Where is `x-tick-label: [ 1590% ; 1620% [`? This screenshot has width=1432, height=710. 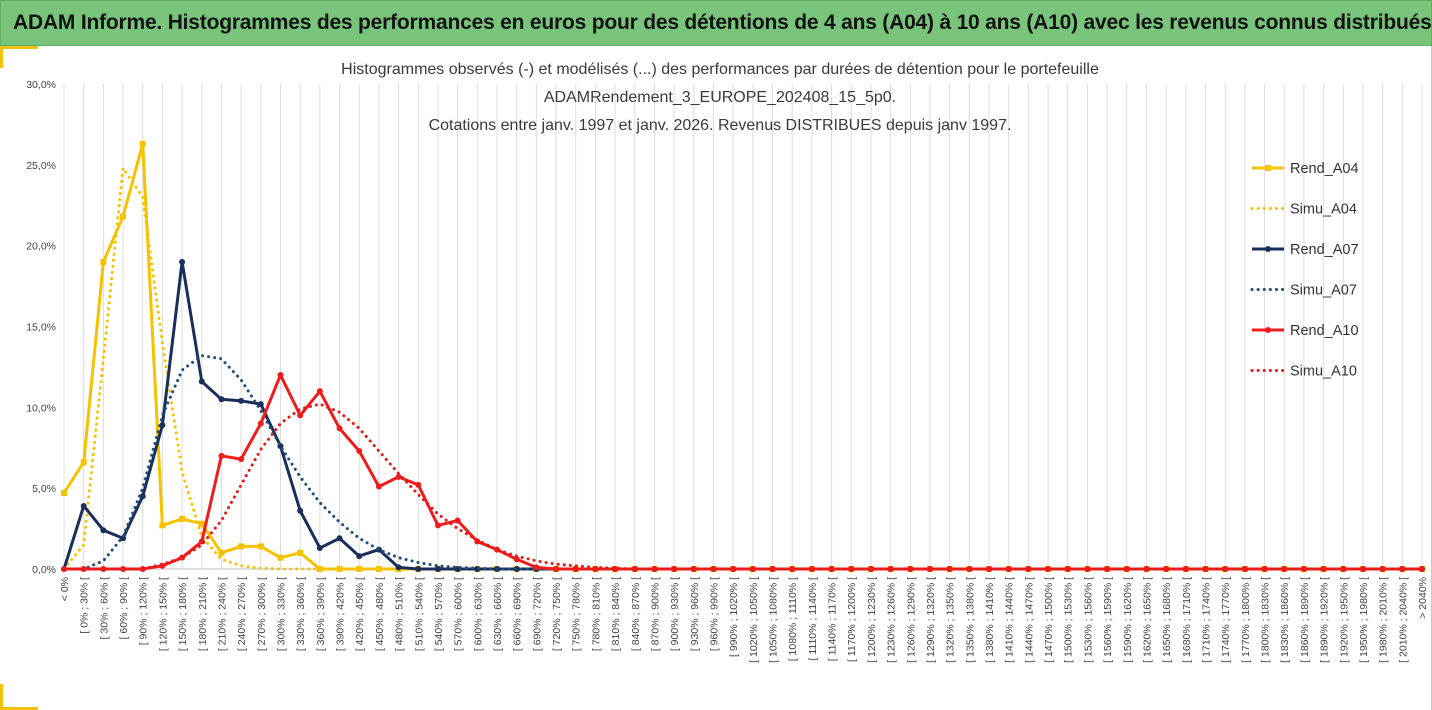 x-tick-label: [ 1590% ; 1620% [ is located at coordinates (1128, 620).